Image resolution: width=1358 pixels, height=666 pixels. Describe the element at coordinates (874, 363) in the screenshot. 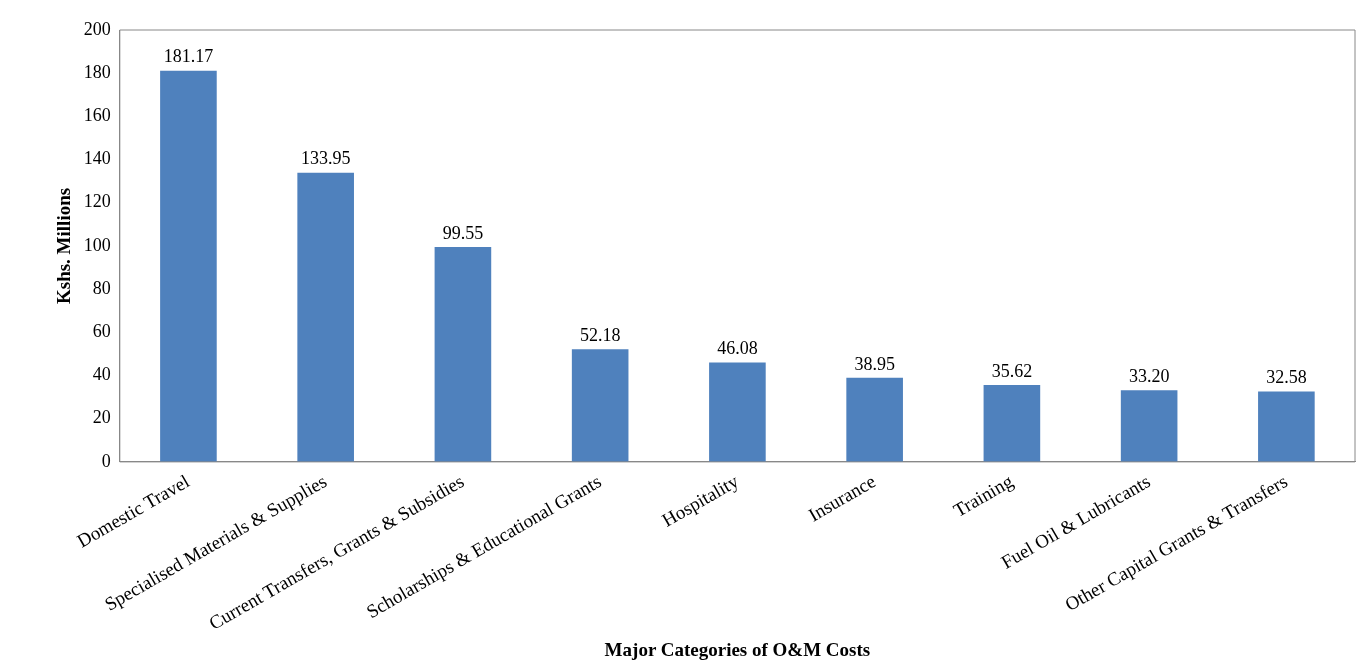

I see `data-label: 38.95` at that location.